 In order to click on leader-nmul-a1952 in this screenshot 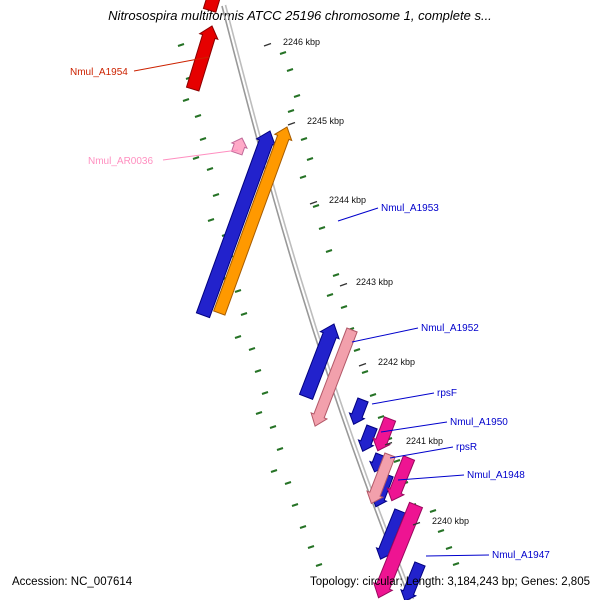, I will do `click(385, 335)`.